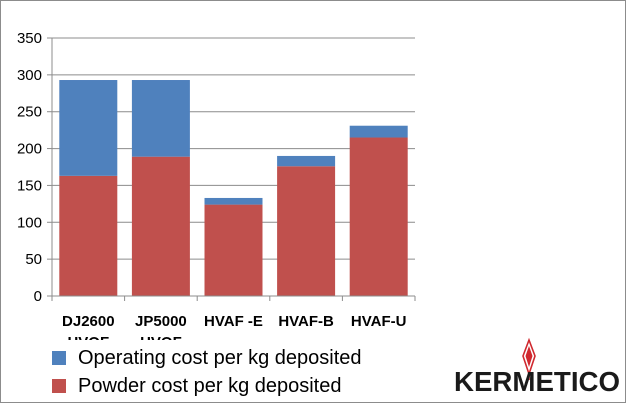  I want to click on y-tick-label-200: 200, so click(29, 149).